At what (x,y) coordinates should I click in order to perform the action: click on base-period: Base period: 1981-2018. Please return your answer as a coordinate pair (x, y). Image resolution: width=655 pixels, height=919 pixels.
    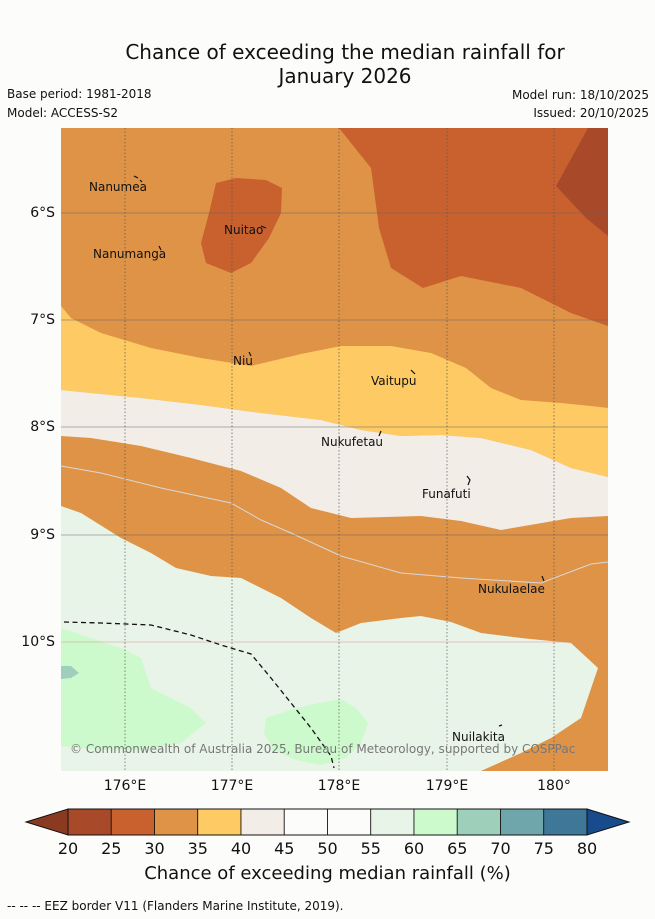
    Looking at the image, I should click on (79, 94).